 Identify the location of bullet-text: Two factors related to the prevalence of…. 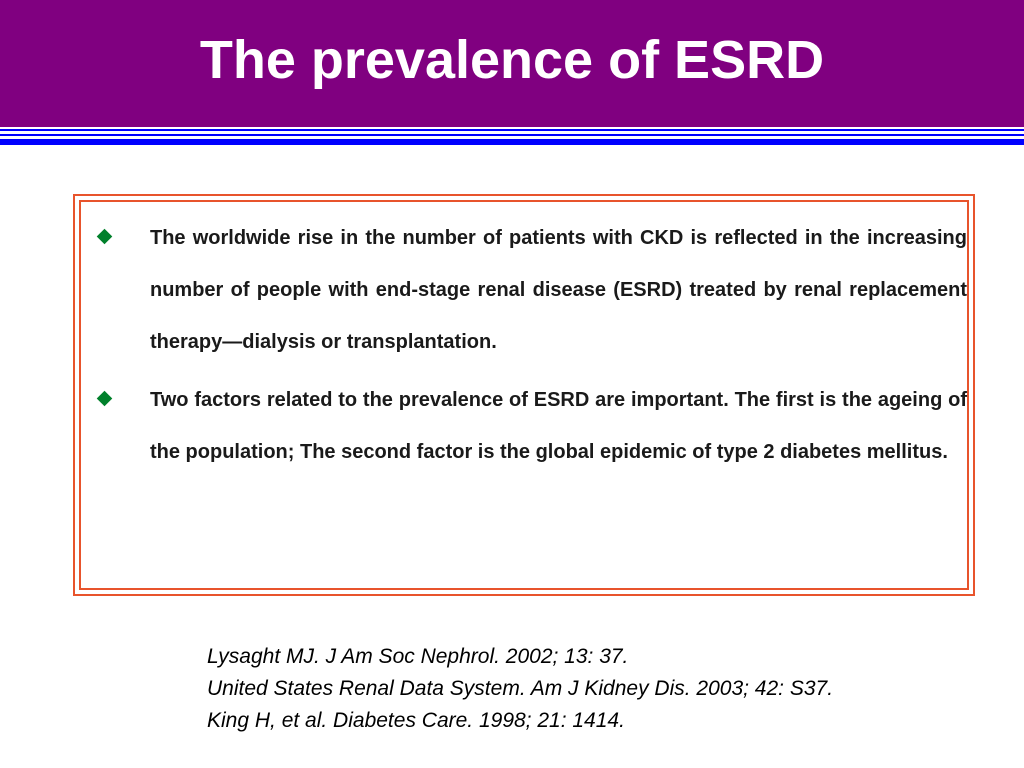
(558, 426).